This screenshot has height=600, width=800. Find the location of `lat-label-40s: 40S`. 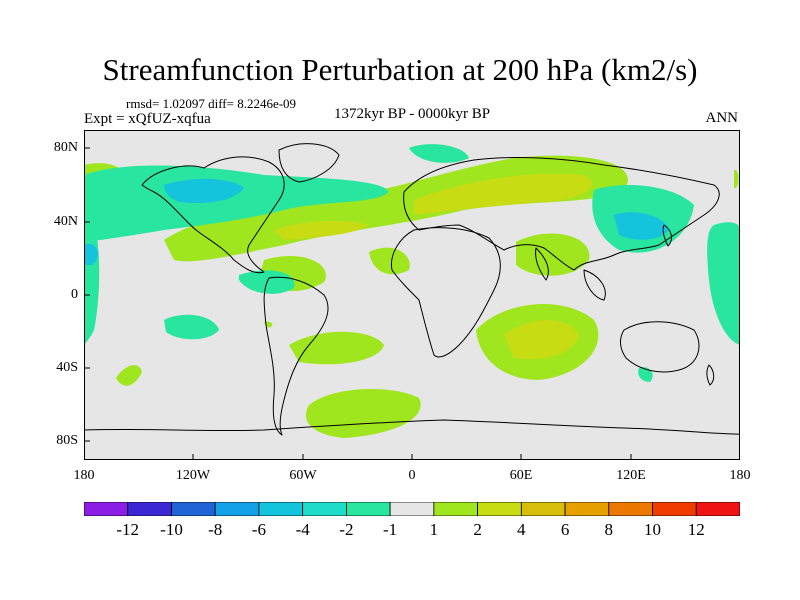

lat-label-40s: 40S is located at coordinates (67, 367).